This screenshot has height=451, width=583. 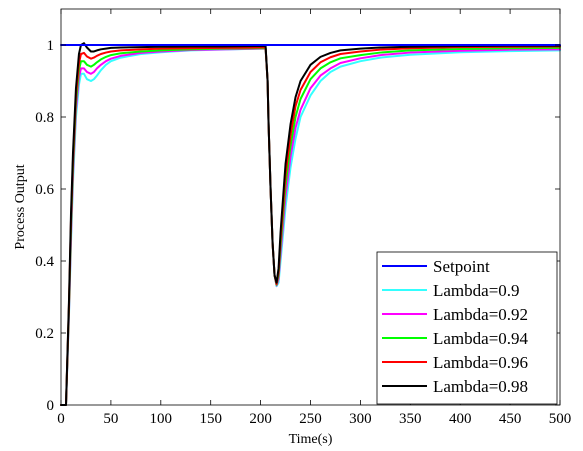 What do you see at coordinates (44, 190) in the screenshot?
I see `y-tick-label: 0.6` at bounding box center [44, 190].